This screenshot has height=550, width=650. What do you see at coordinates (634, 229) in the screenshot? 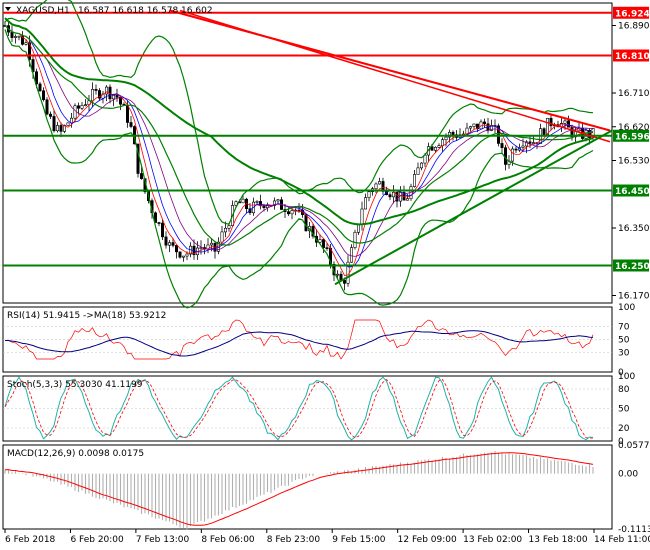
I see `price-tick-label: 16.350` at bounding box center [634, 229].